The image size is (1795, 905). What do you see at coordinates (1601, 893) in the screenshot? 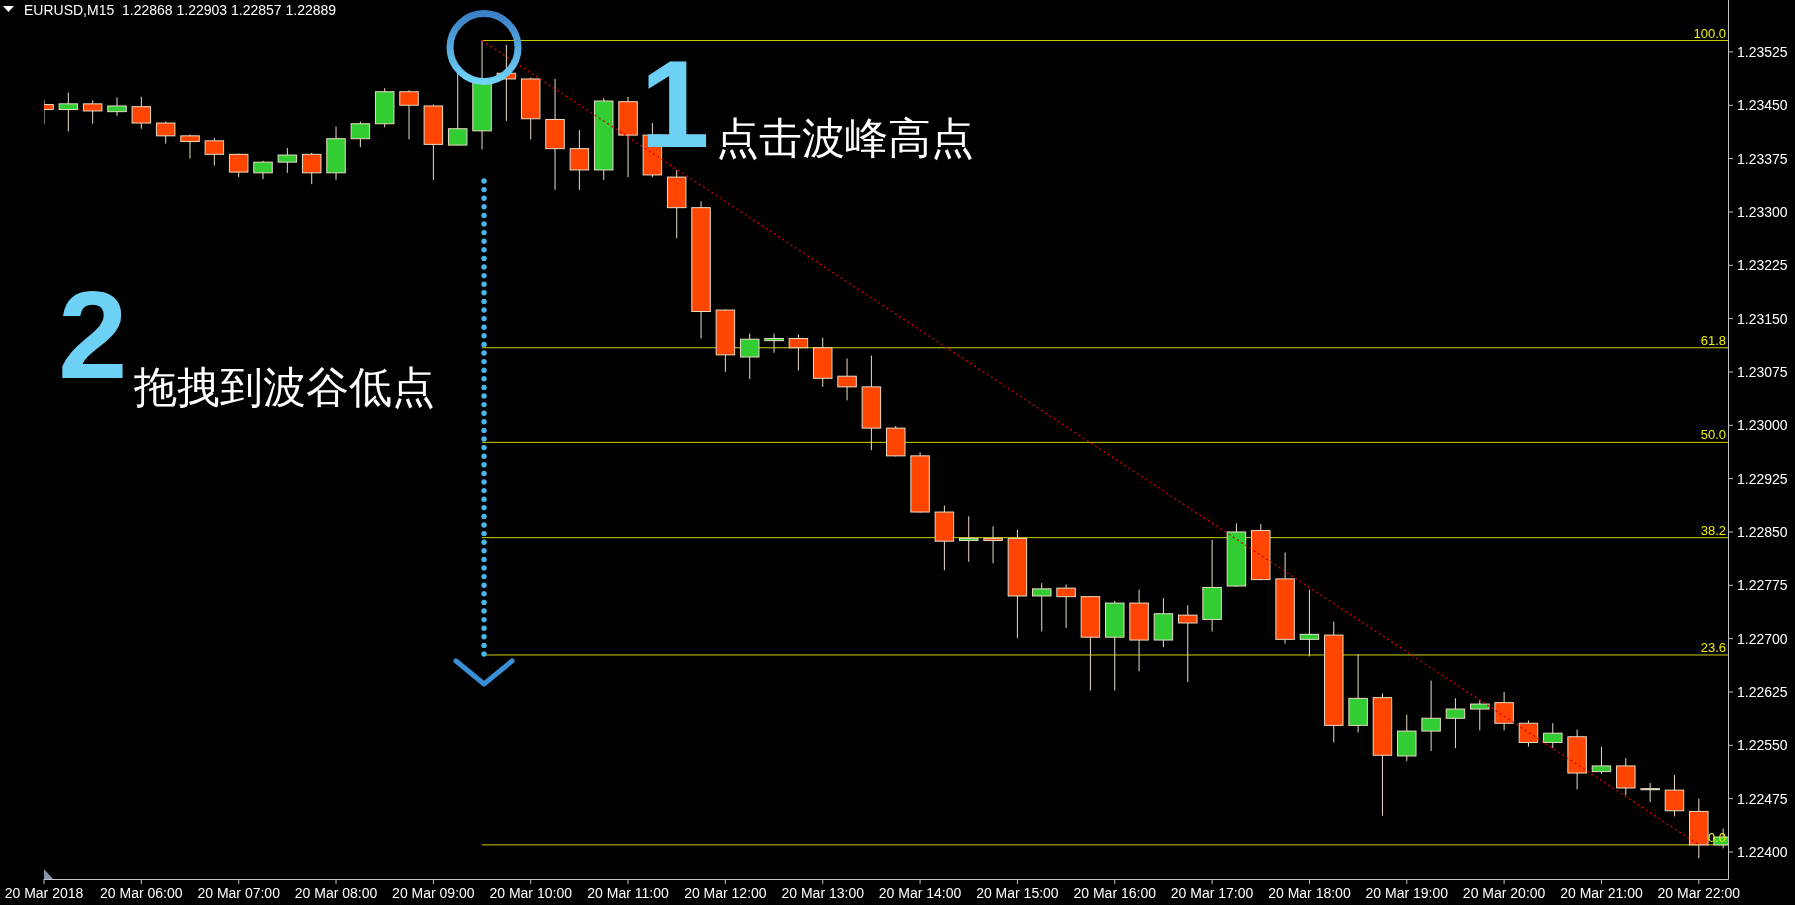
I see `x-tick-label: 20 Mar 21:00` at bounding box center [1601, 893].